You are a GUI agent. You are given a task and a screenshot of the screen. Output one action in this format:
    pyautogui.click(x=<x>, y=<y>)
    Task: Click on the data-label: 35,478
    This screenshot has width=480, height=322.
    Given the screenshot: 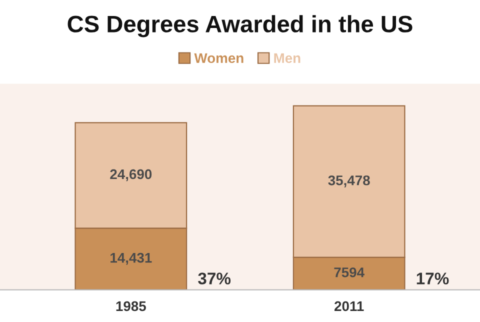 What is the action you would take?
    pyautogui.click(x=349, y=181)
    